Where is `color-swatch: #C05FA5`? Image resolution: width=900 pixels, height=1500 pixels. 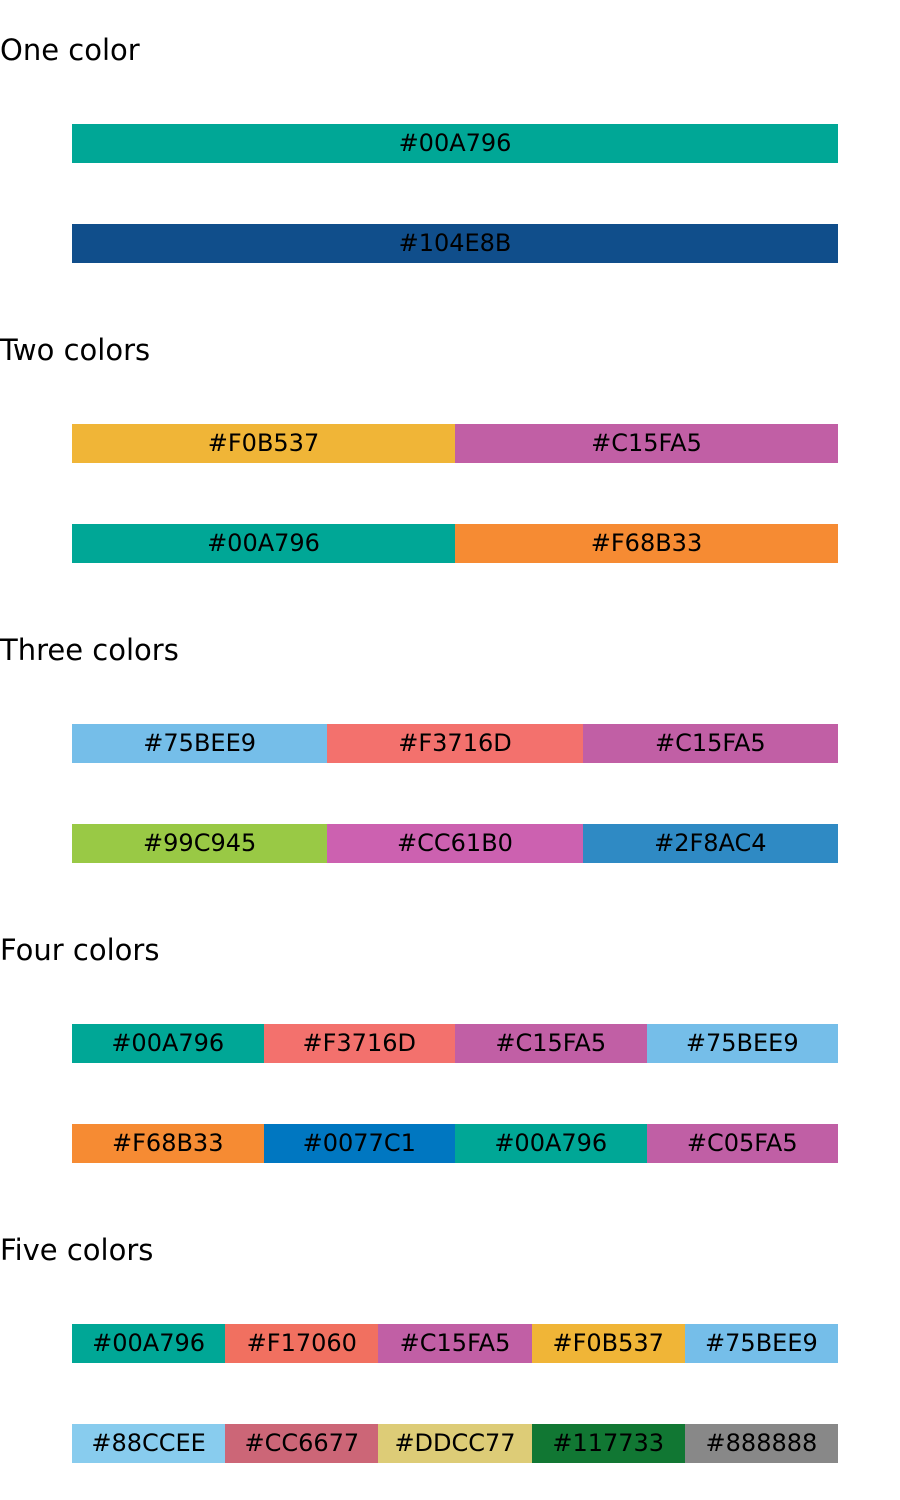 color-swatch: #C05FA5 is located at coordinates (742, 1143).